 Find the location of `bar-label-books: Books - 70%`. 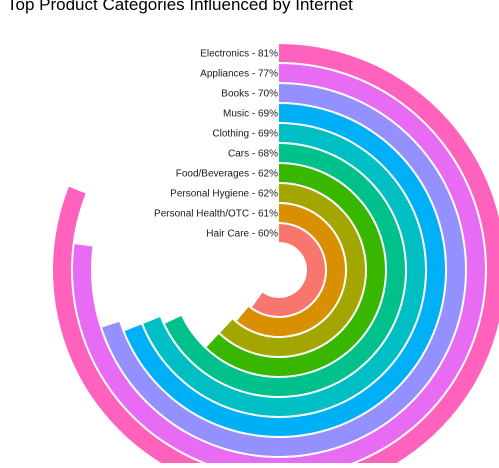

bar-label-books: Books - 70% is located at coordinates (249, 94).